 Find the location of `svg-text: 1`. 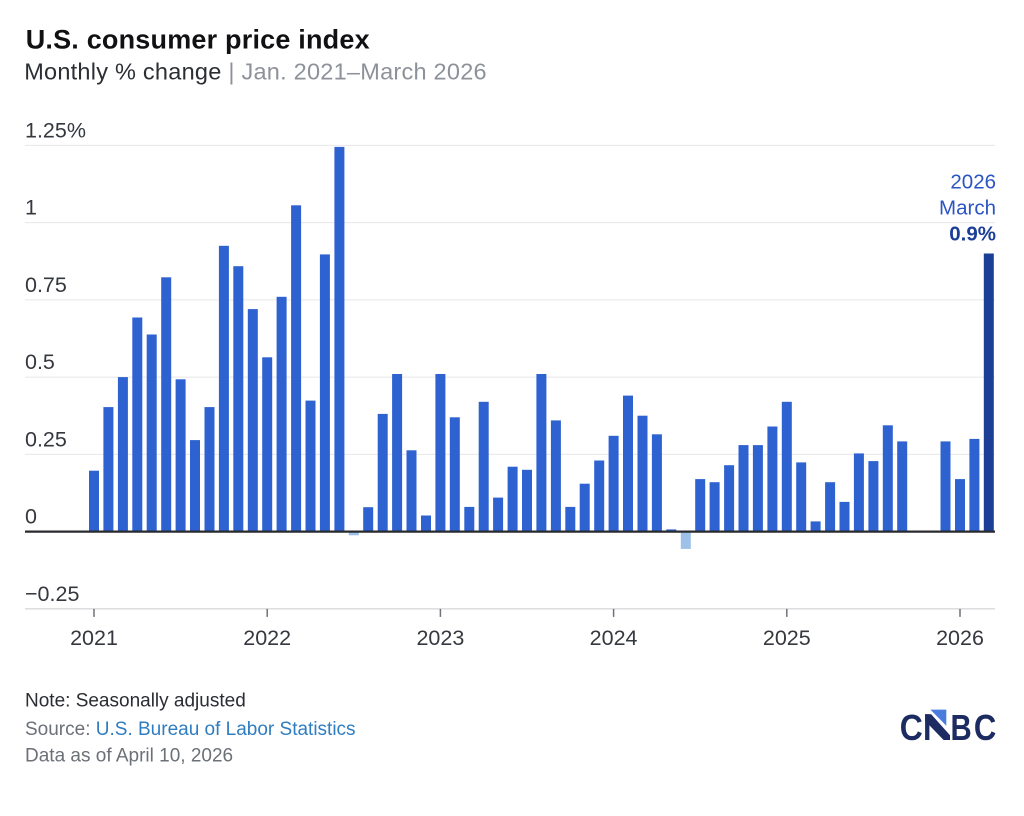

svg-text: 1 is located at coordinates (31, 208).